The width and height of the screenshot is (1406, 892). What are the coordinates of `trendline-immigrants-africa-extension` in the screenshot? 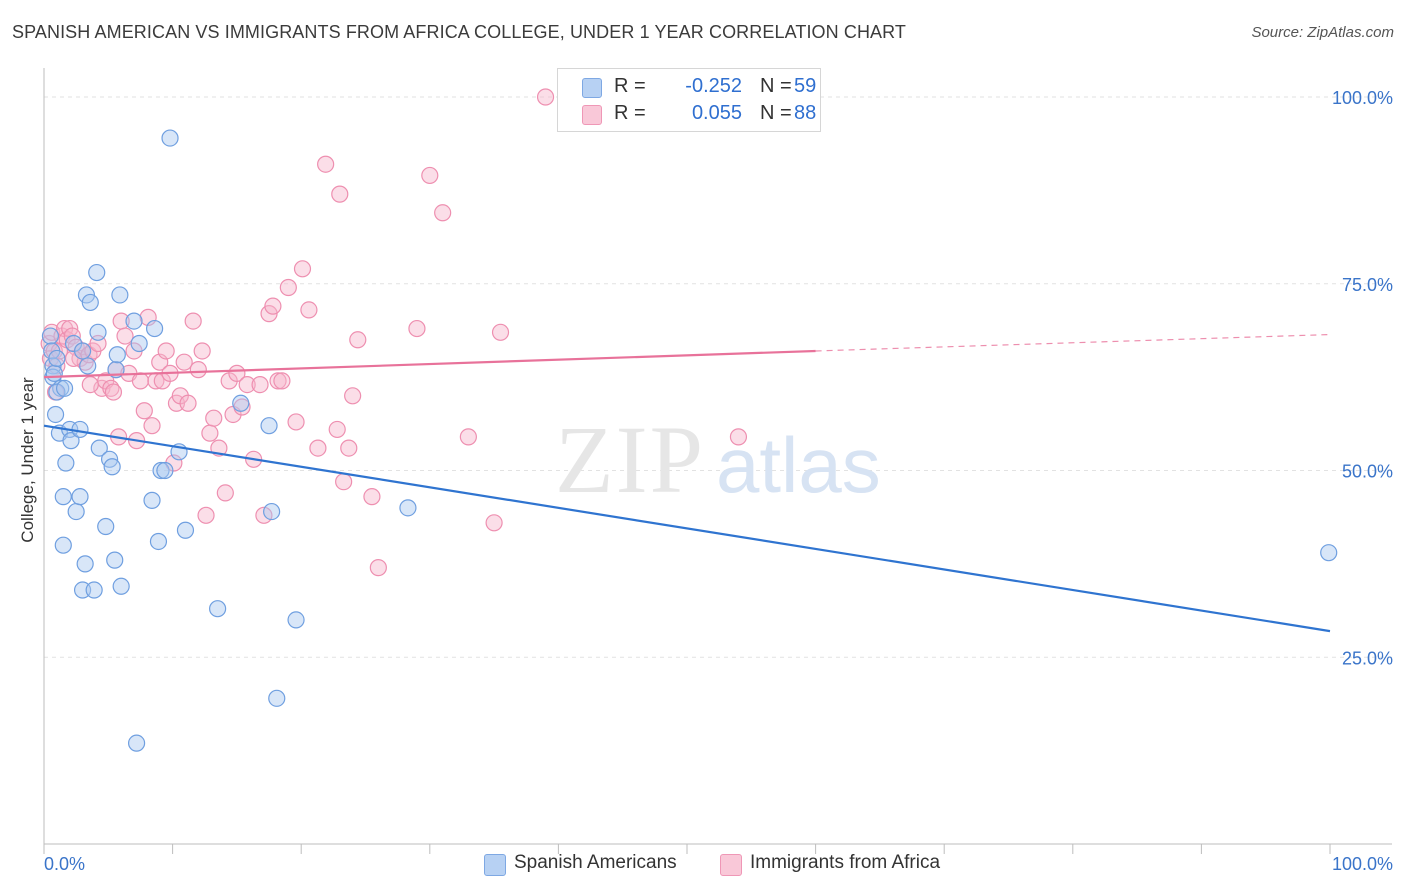 It's located at (1073, 342).